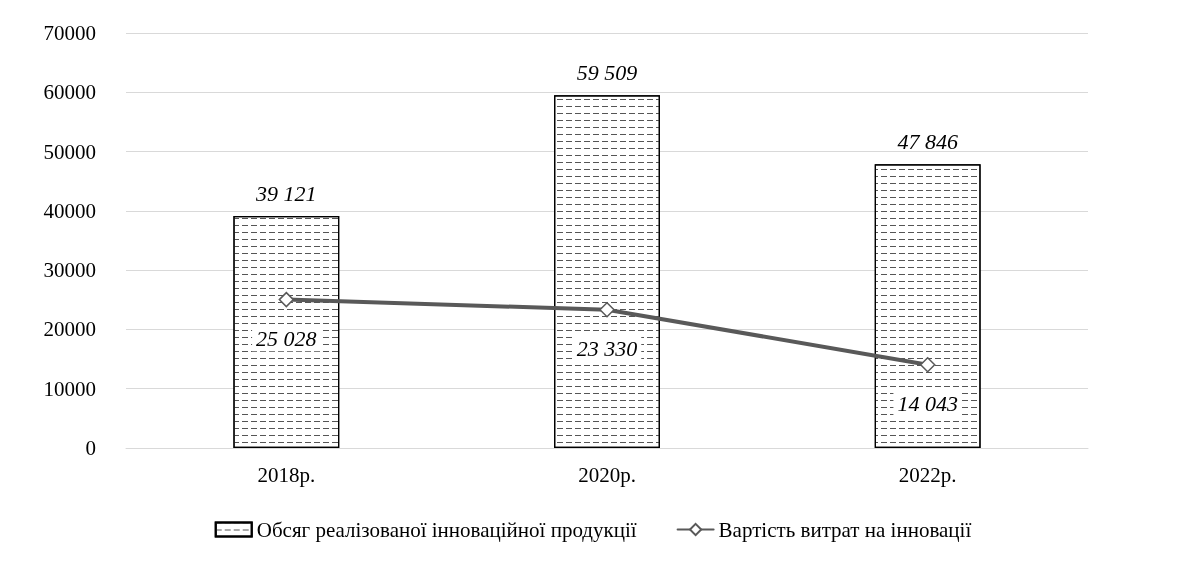  Describe the element at coordinates (69, 151) in the screenshot. I see `y-tick-label: 50000` at that location.